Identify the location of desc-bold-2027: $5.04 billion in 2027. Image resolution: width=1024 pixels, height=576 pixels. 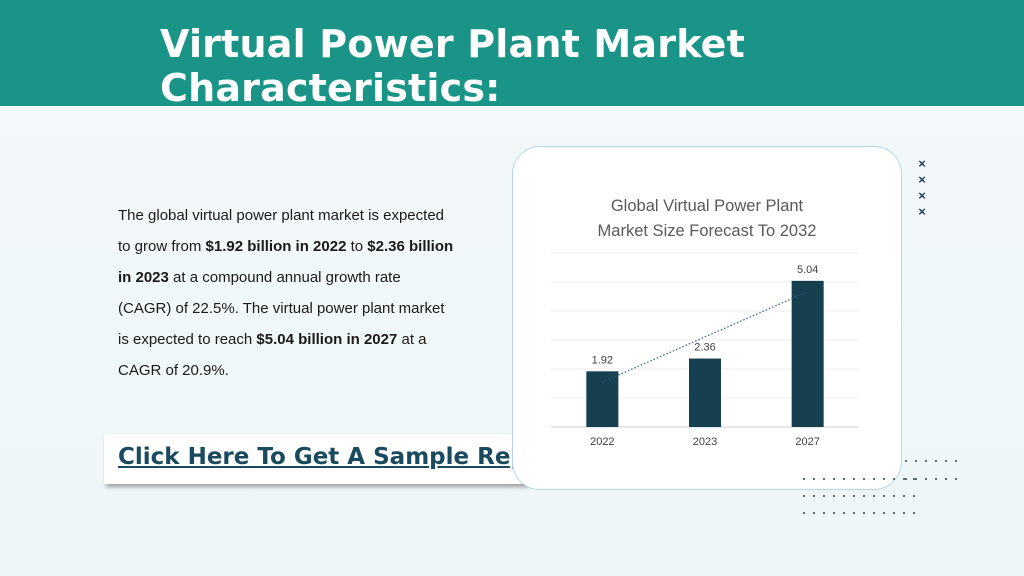
(327, 339).